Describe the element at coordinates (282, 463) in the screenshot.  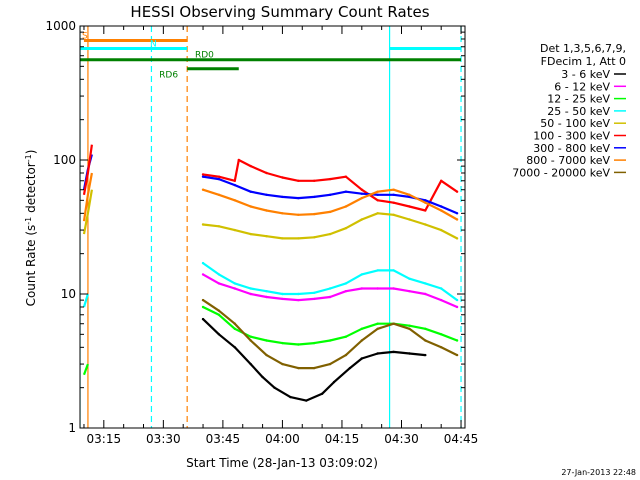
I see `x-axis-label: Start Time (28-Jan-13 03:09:02)` at that location.